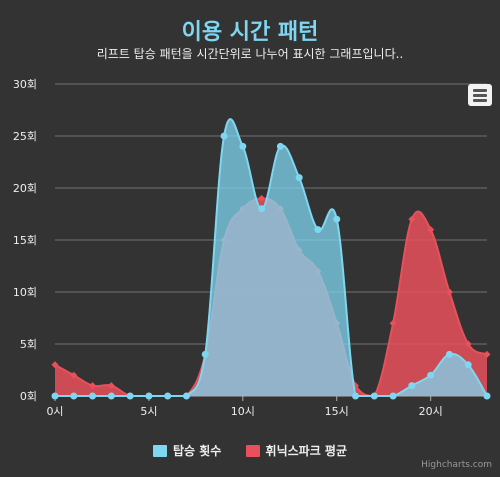  What do you see at coordinates (250, 54) in the screenshot?
I see `chart-subtitle: 리프트 탑승 패턴을 시간단위로 나누어 표시한 그래프입니다..` at bounding box center [250, 54].